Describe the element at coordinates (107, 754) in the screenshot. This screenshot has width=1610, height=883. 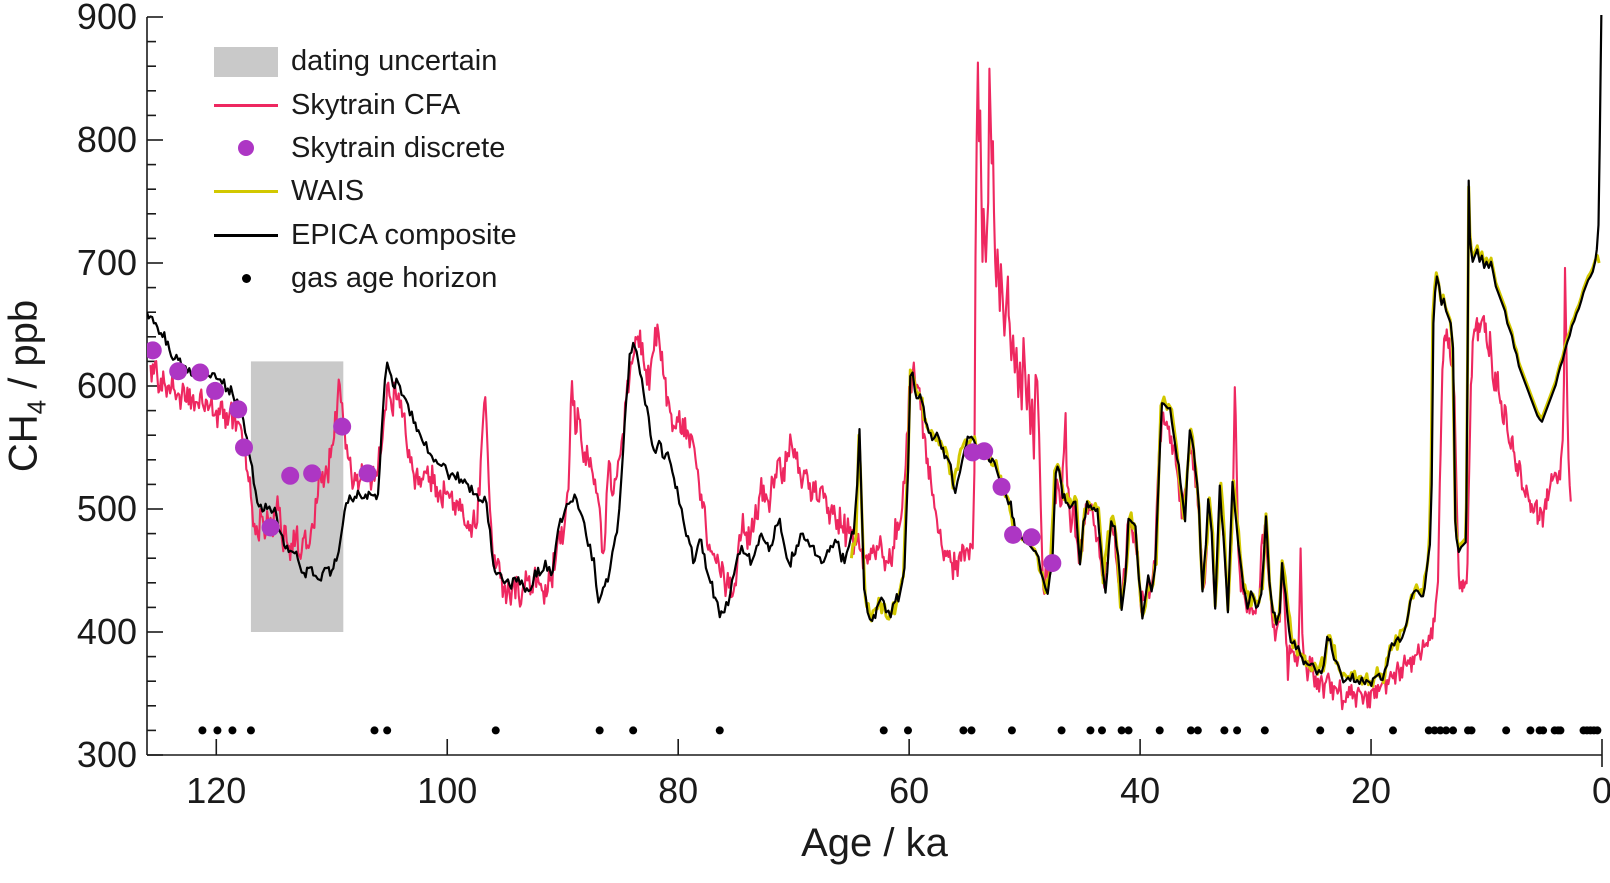
I see `y-tick-label-300: 300` at that location.